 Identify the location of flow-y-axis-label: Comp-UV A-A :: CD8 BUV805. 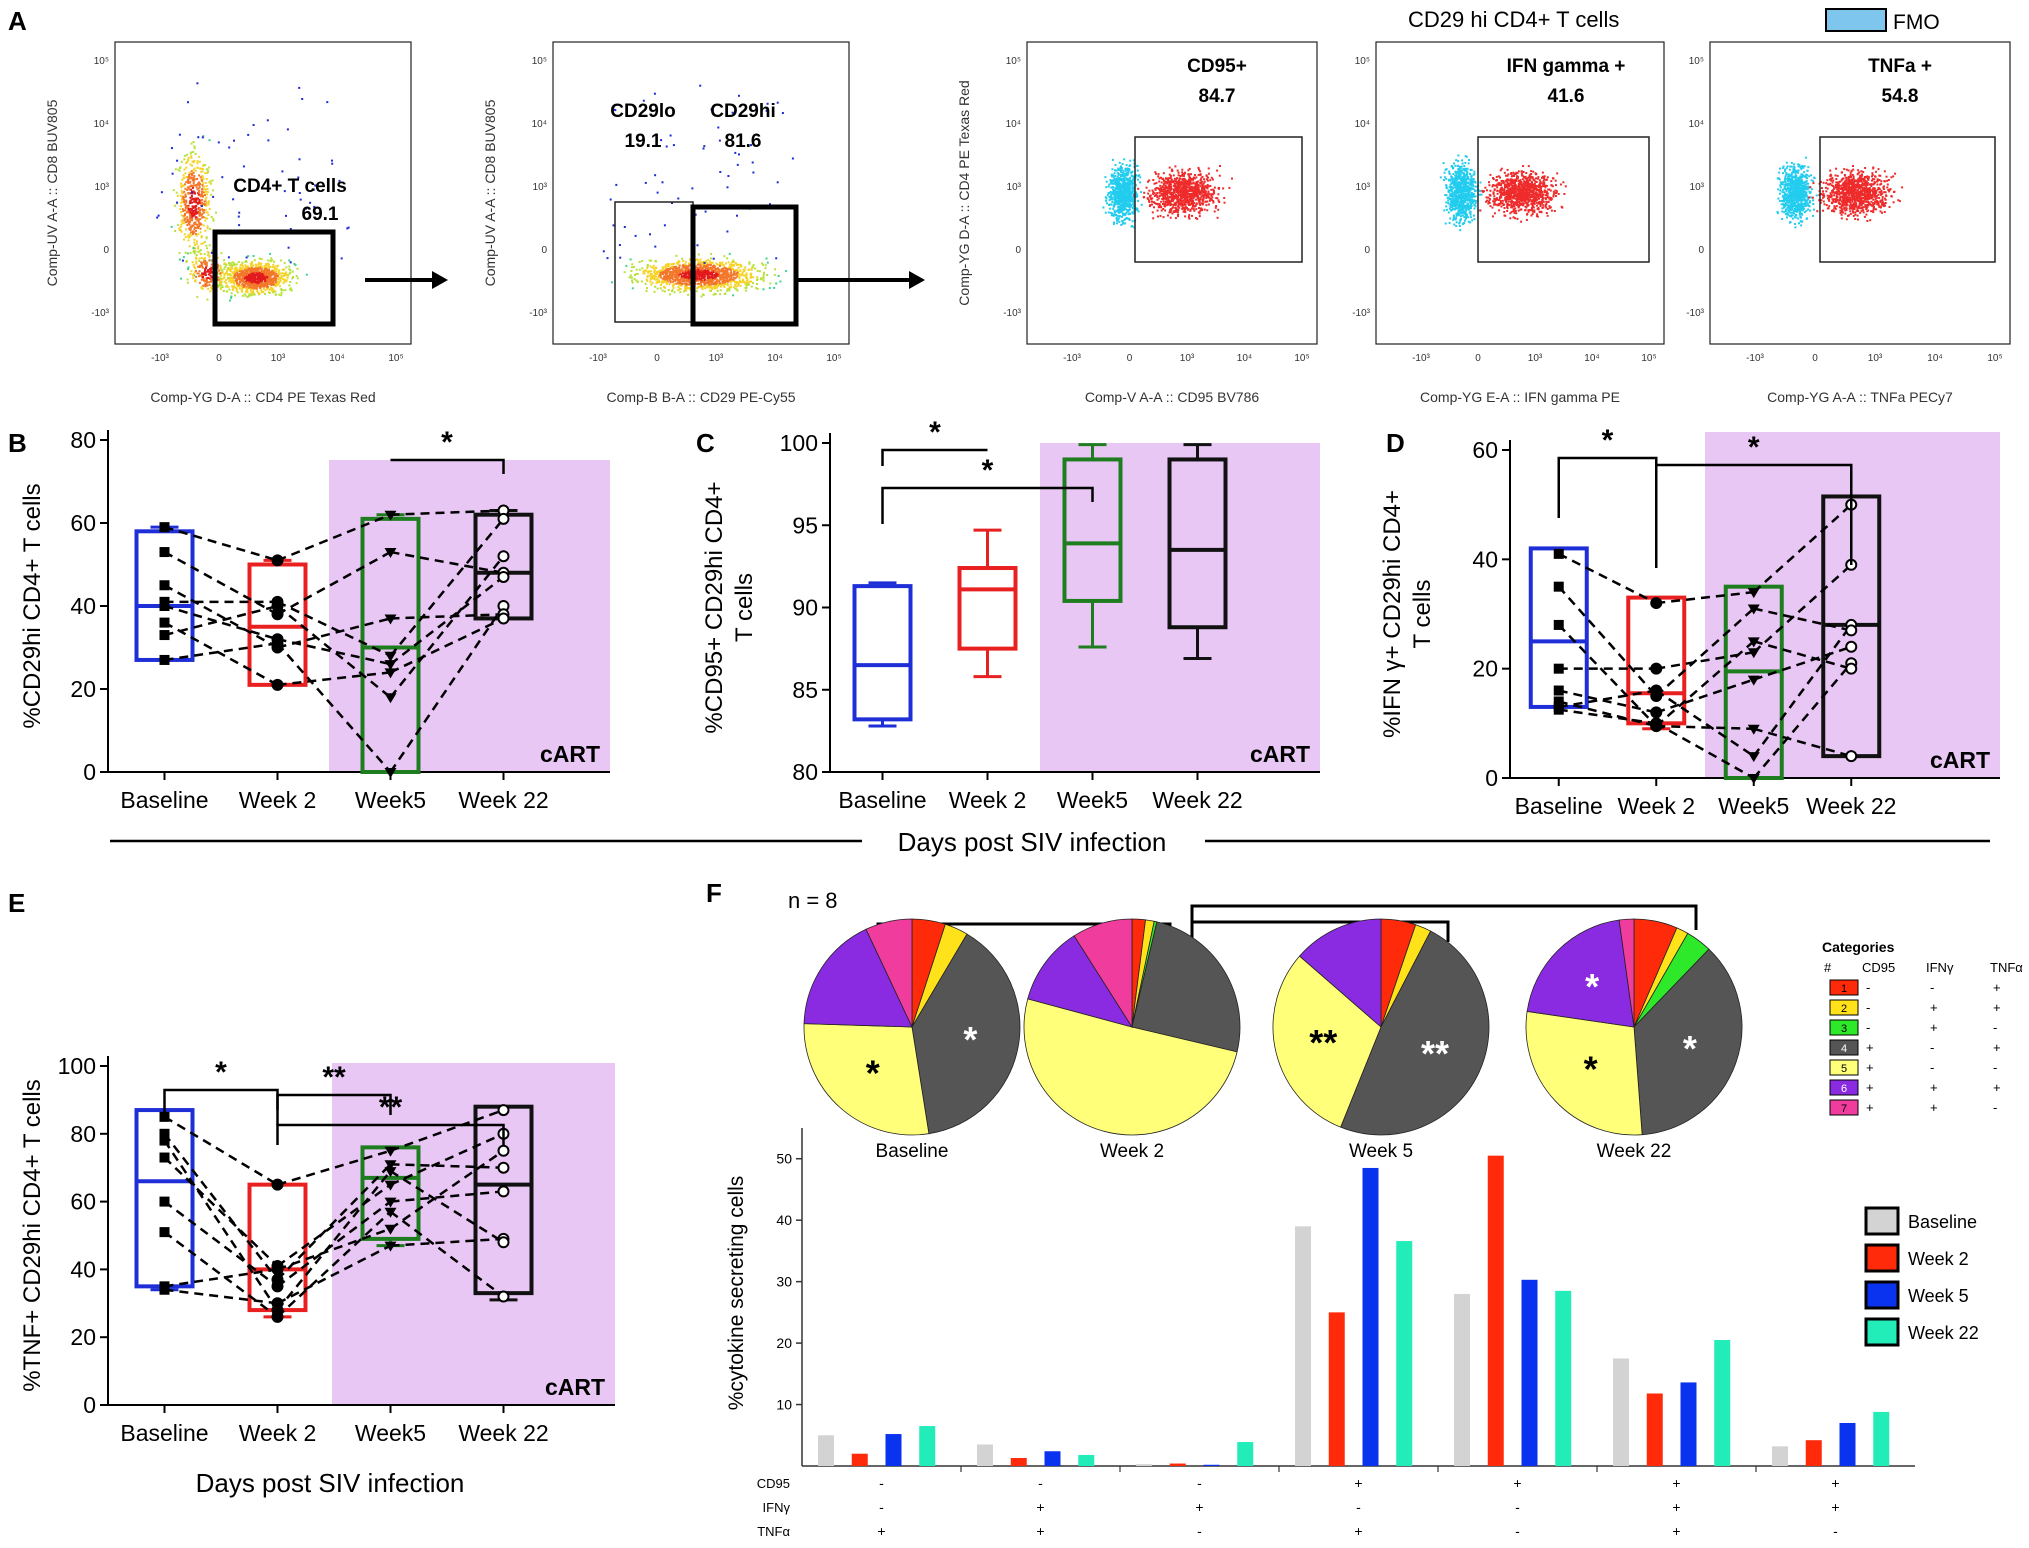
(490, 192).